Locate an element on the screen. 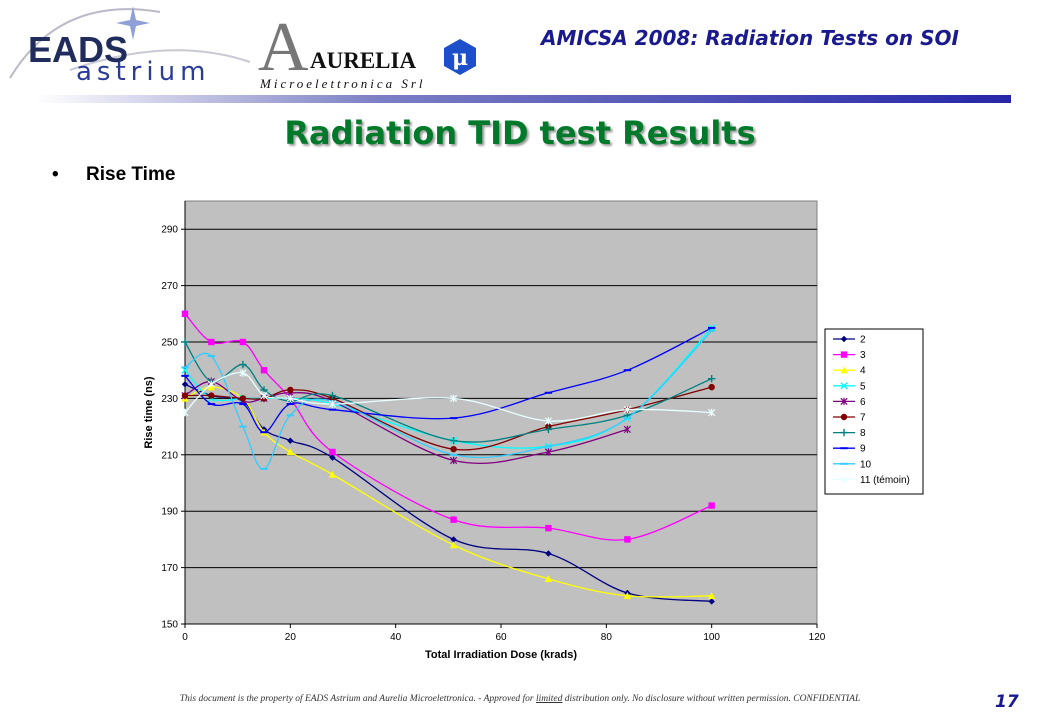 Image resolution: width=1040 pixels, height=720 pixels. legend-label: 11 (témoin) is located at coordinates (885, 480).